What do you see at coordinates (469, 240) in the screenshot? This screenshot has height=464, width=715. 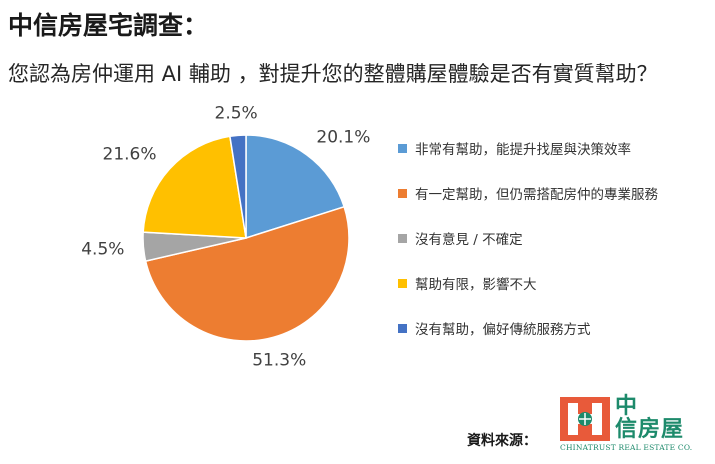 I see `legend-label: 沒有意見 / 不確定` at bounding box center [469, 240].